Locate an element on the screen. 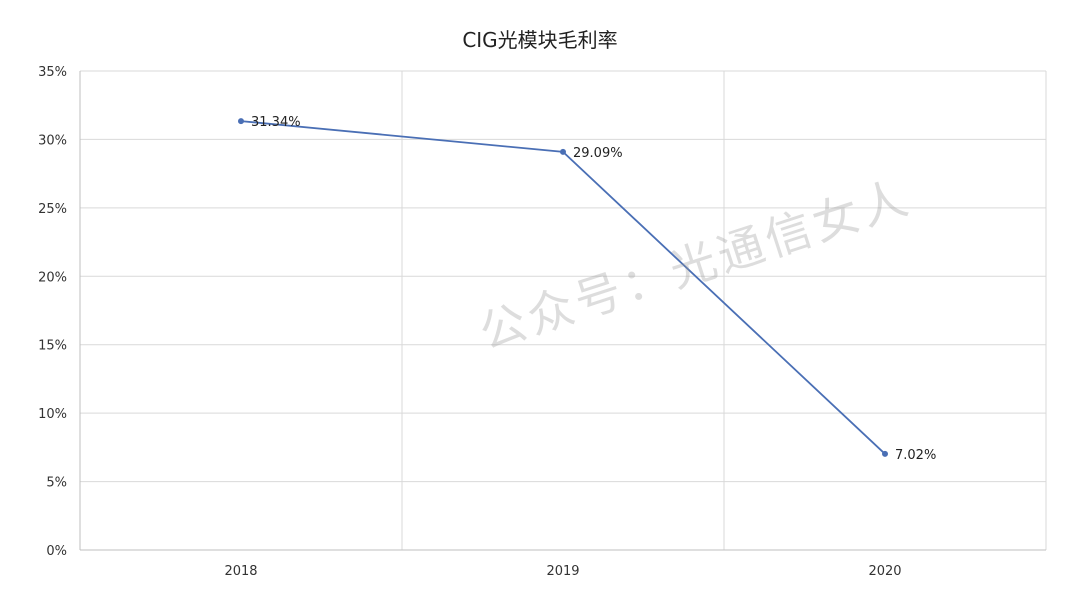 Image resolution: width=1080 pixels, height=608 pixels. chart-title: CIG光模块毛利率 is located at coordinates (540, 40).